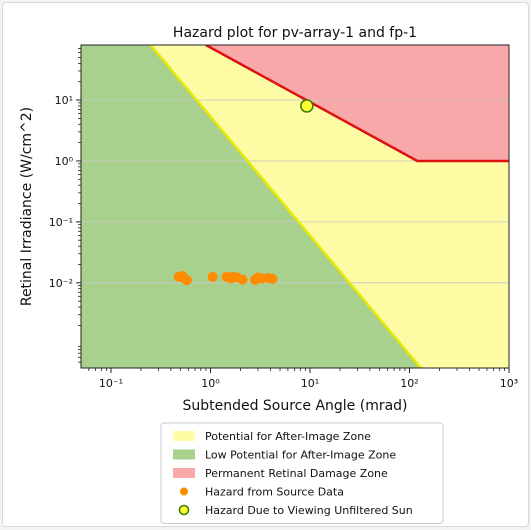 The height and width of the screenshot is (530, 531). Describe the element at coordinates (61, 222) in the screenshot. I see `y-tick-label: 10⁻¹` at that location.